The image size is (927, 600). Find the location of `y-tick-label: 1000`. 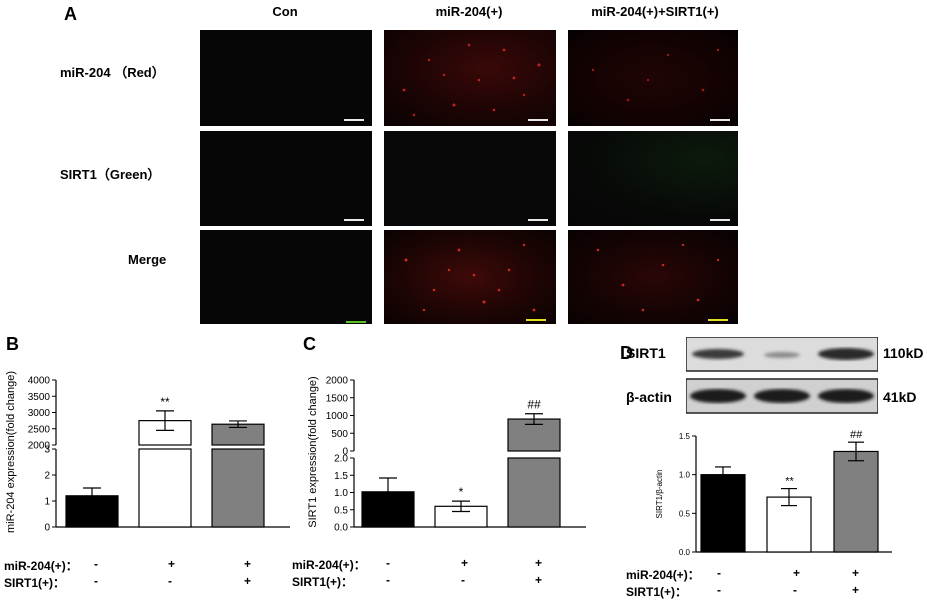

y-tick-label: 1000 is located at coordinates (337, 416).